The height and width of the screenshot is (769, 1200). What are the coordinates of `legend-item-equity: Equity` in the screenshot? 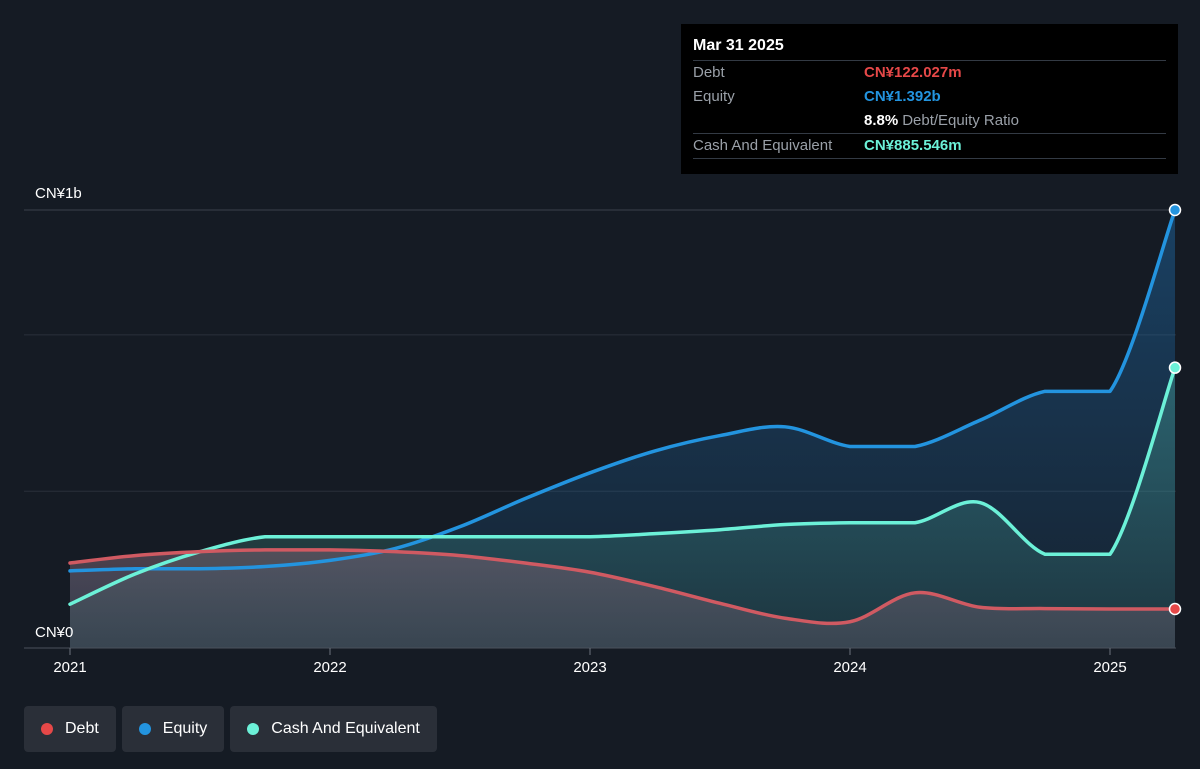 It's located at (173, 729).